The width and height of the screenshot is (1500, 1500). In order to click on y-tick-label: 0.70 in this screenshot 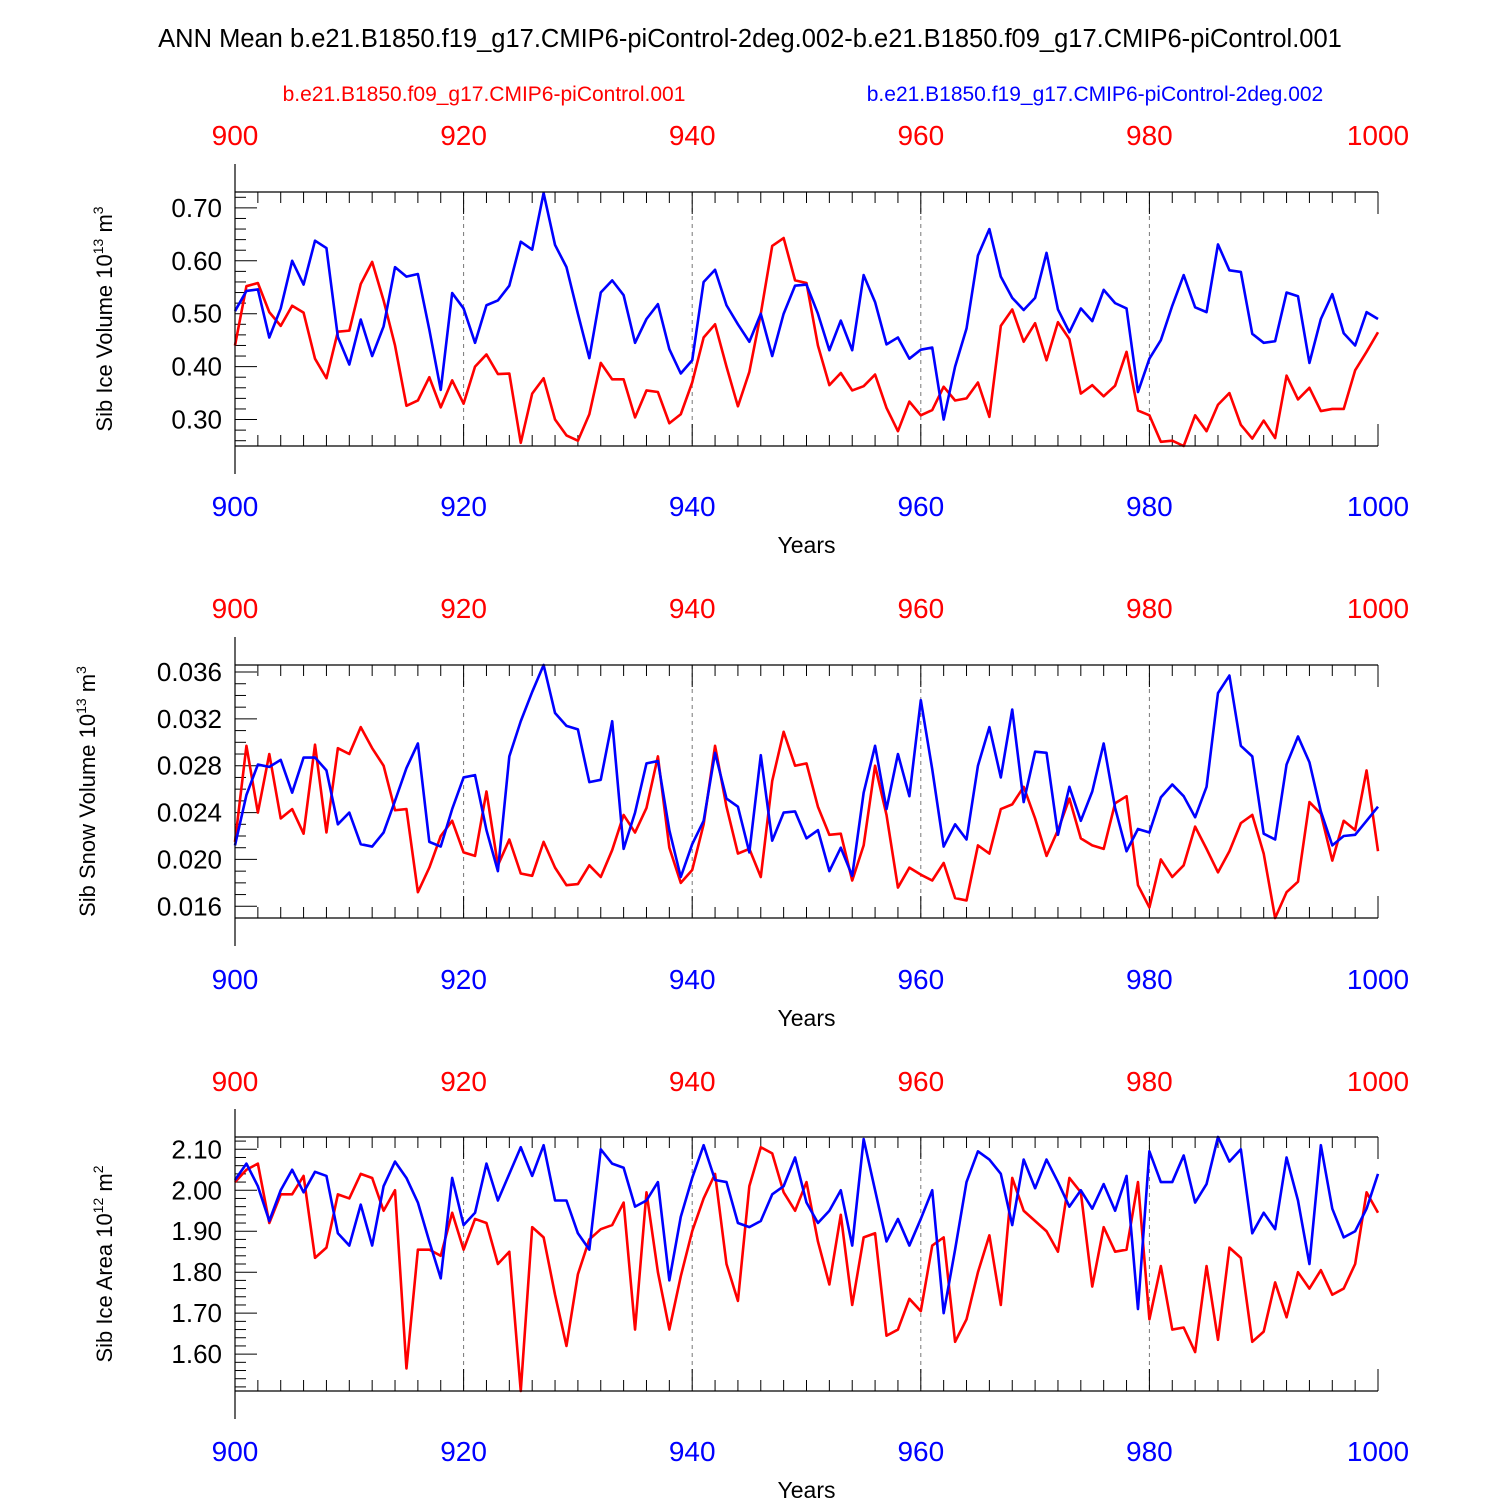, I will do `click(196, 208)`.